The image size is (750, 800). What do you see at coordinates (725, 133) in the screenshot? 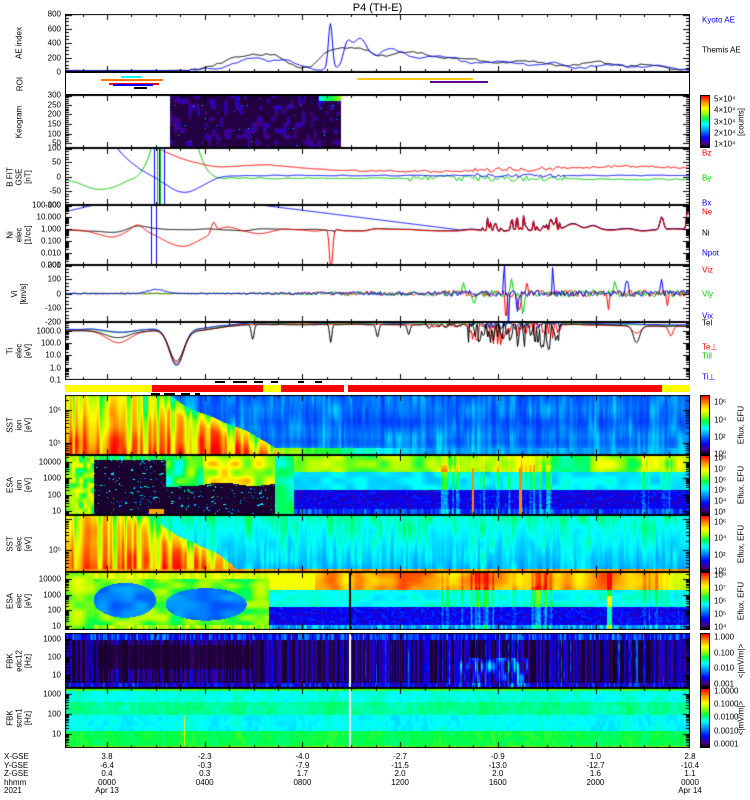
I see `keogram-colorbar-tick: 2×10⁴` at bounding box center [725, 133].